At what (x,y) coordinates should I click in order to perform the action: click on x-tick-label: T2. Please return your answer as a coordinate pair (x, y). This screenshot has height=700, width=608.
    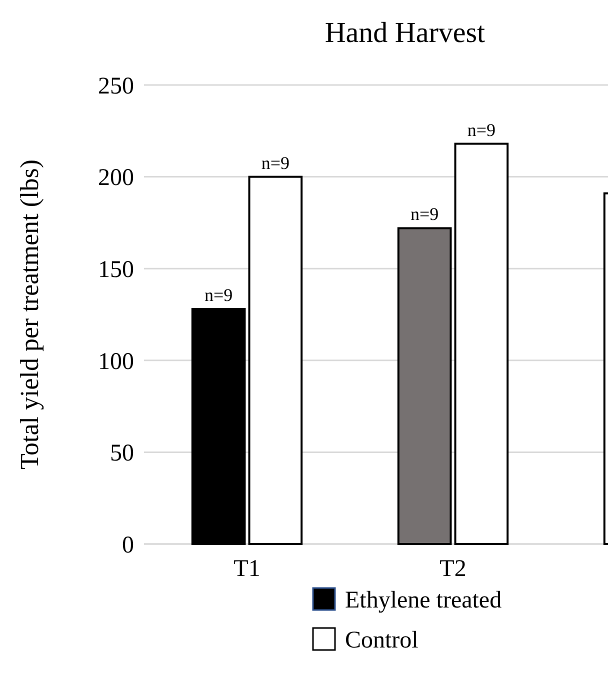
    Looking at the image, I should click on (453, 569).